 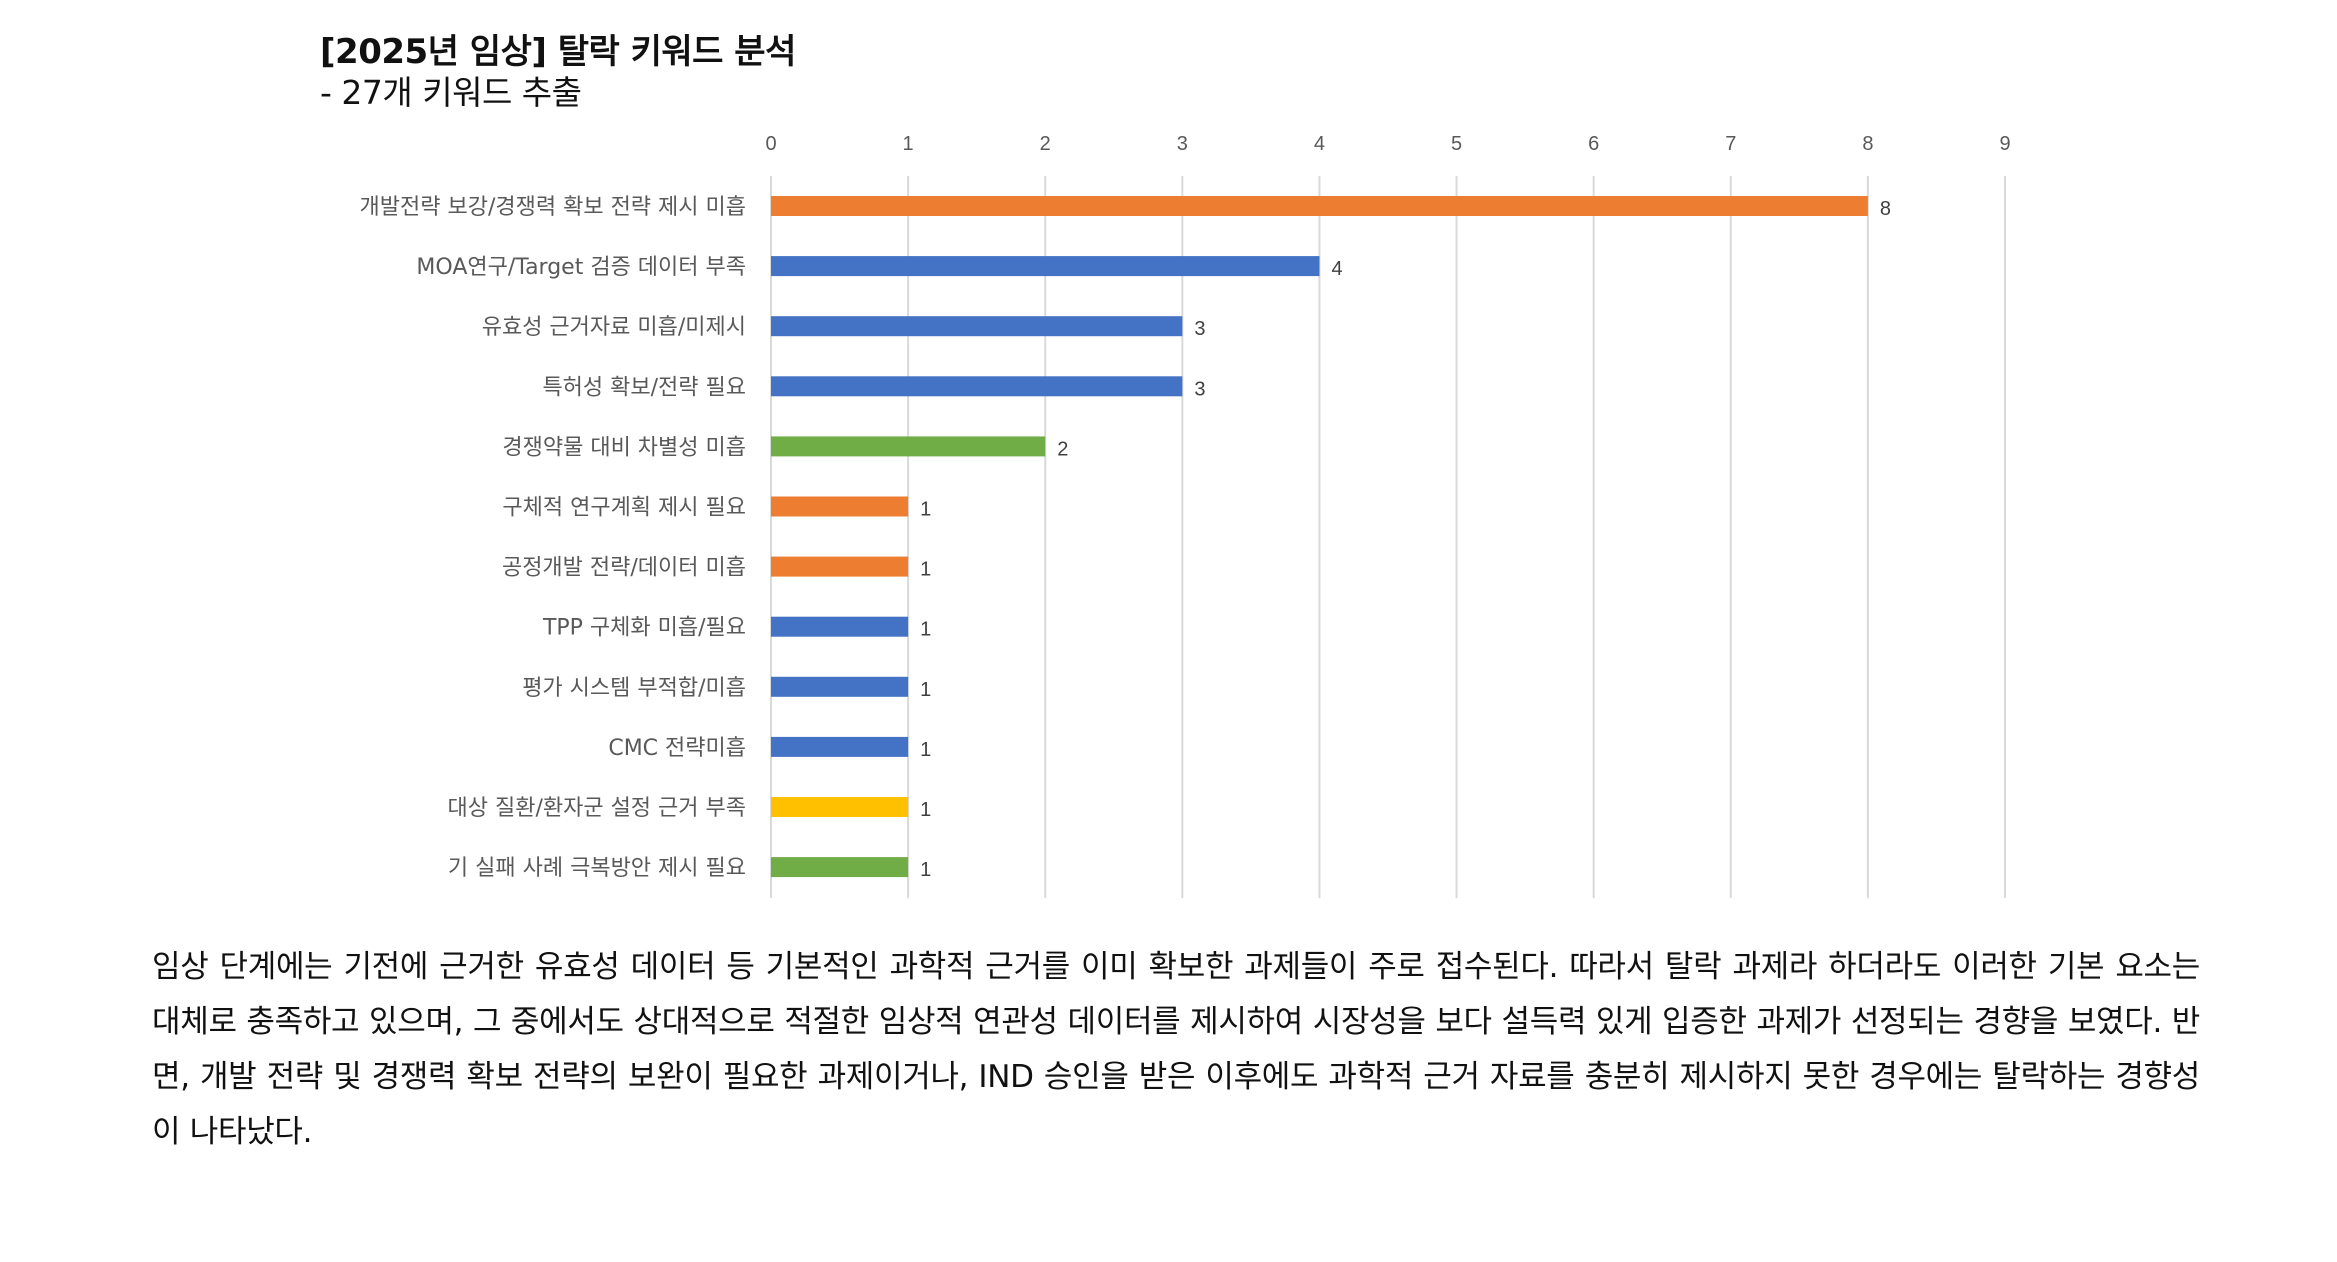 I want to click on category-label: 유효성 근거자료 미흡/미제시, so click(x=614, y=327).